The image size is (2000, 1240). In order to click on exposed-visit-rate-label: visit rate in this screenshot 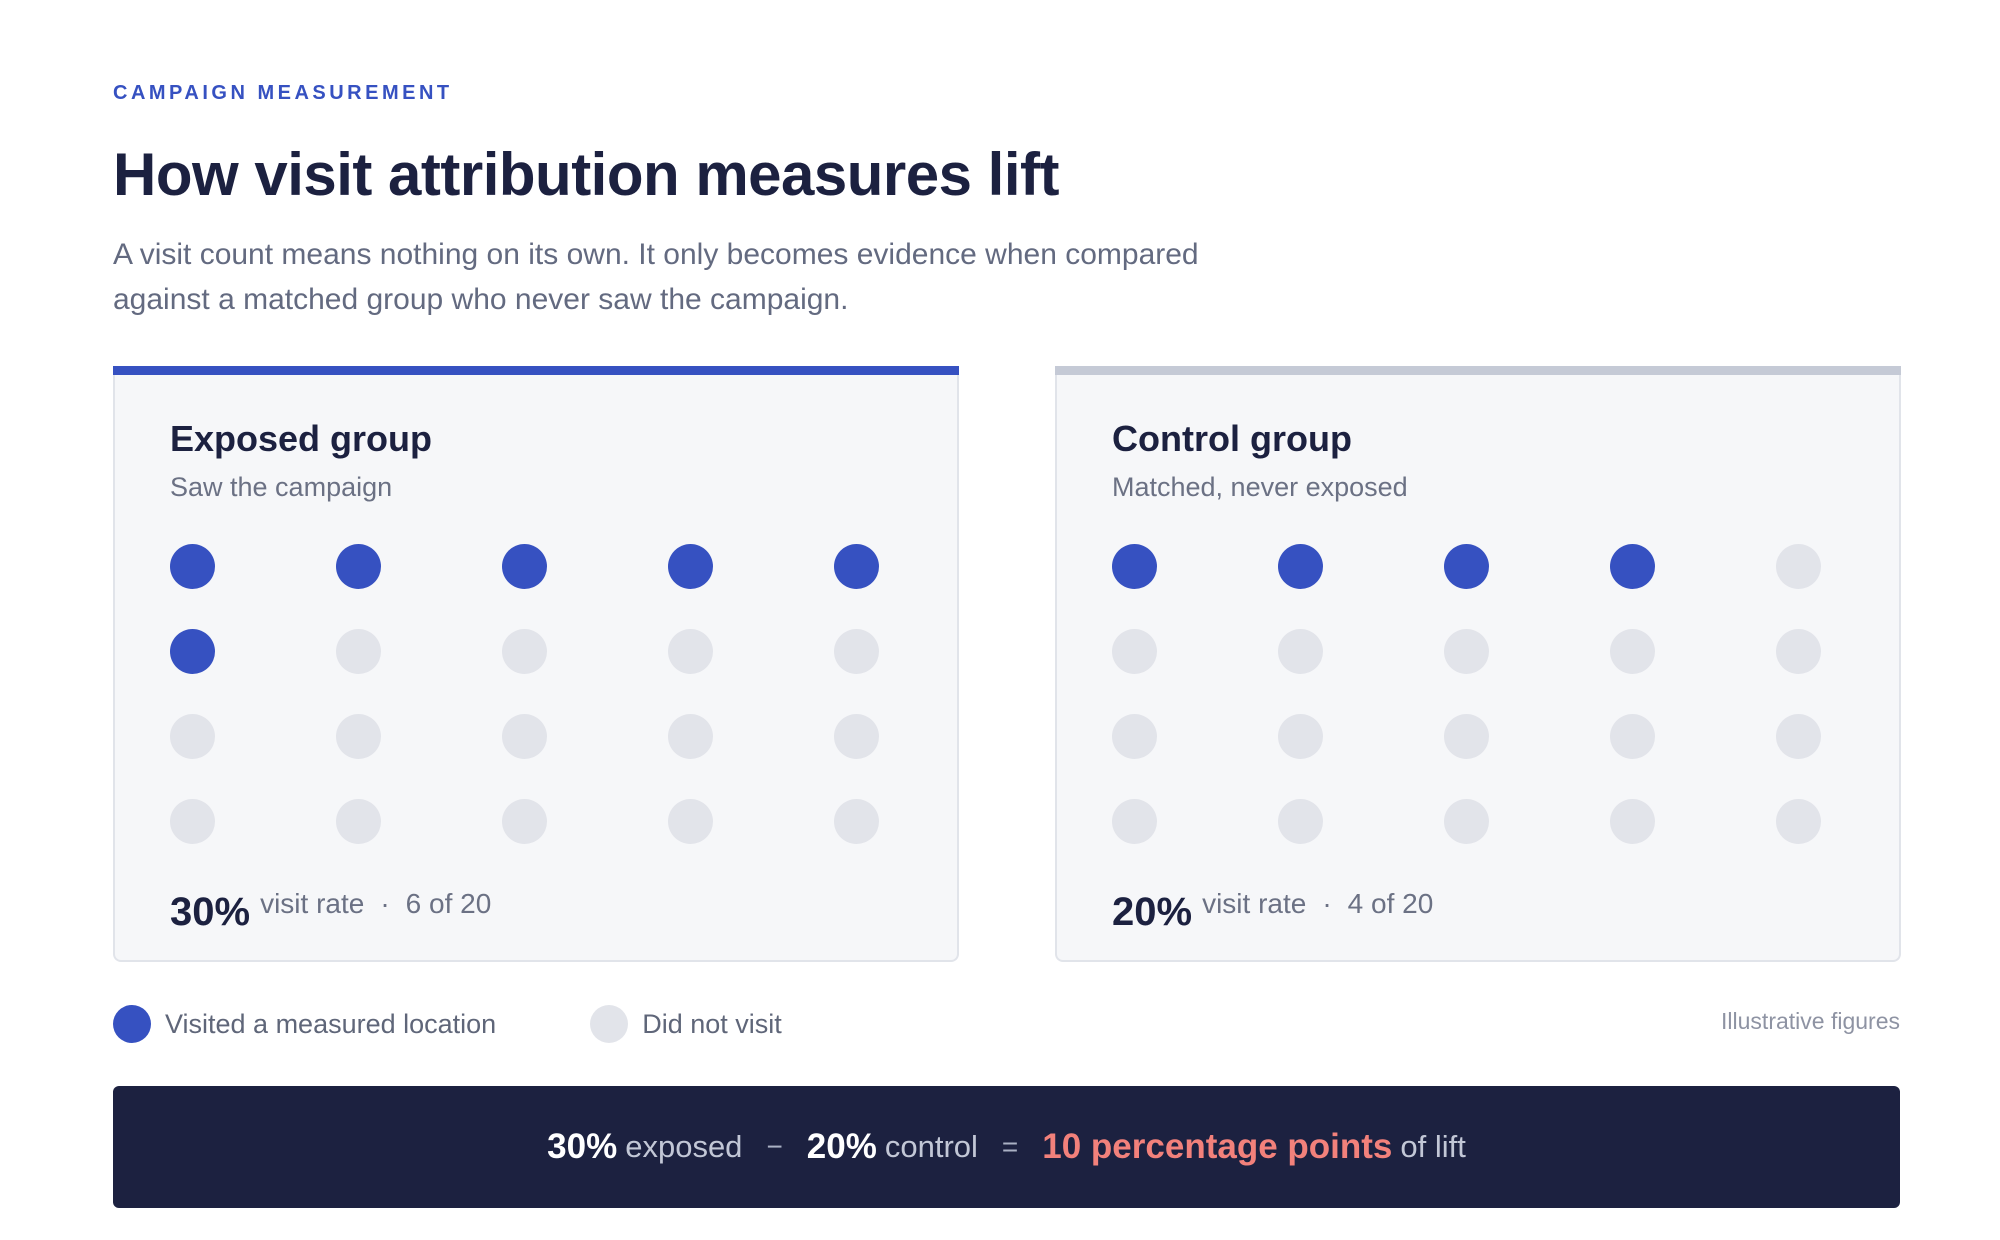, I will do `click(312, 903)`.